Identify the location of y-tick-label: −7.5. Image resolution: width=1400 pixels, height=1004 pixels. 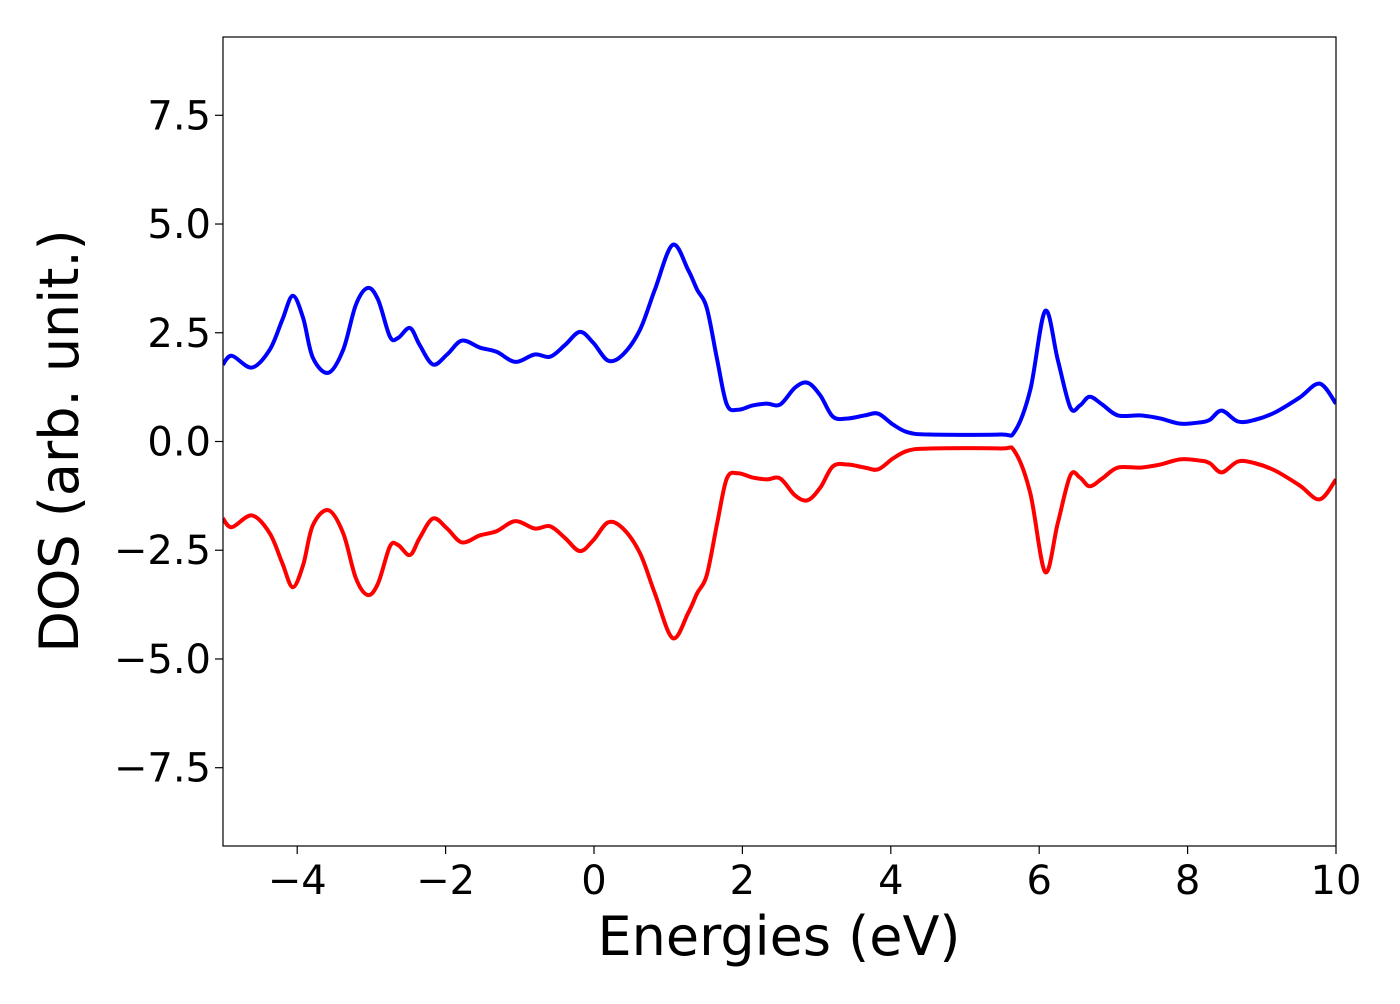
(162, 769).